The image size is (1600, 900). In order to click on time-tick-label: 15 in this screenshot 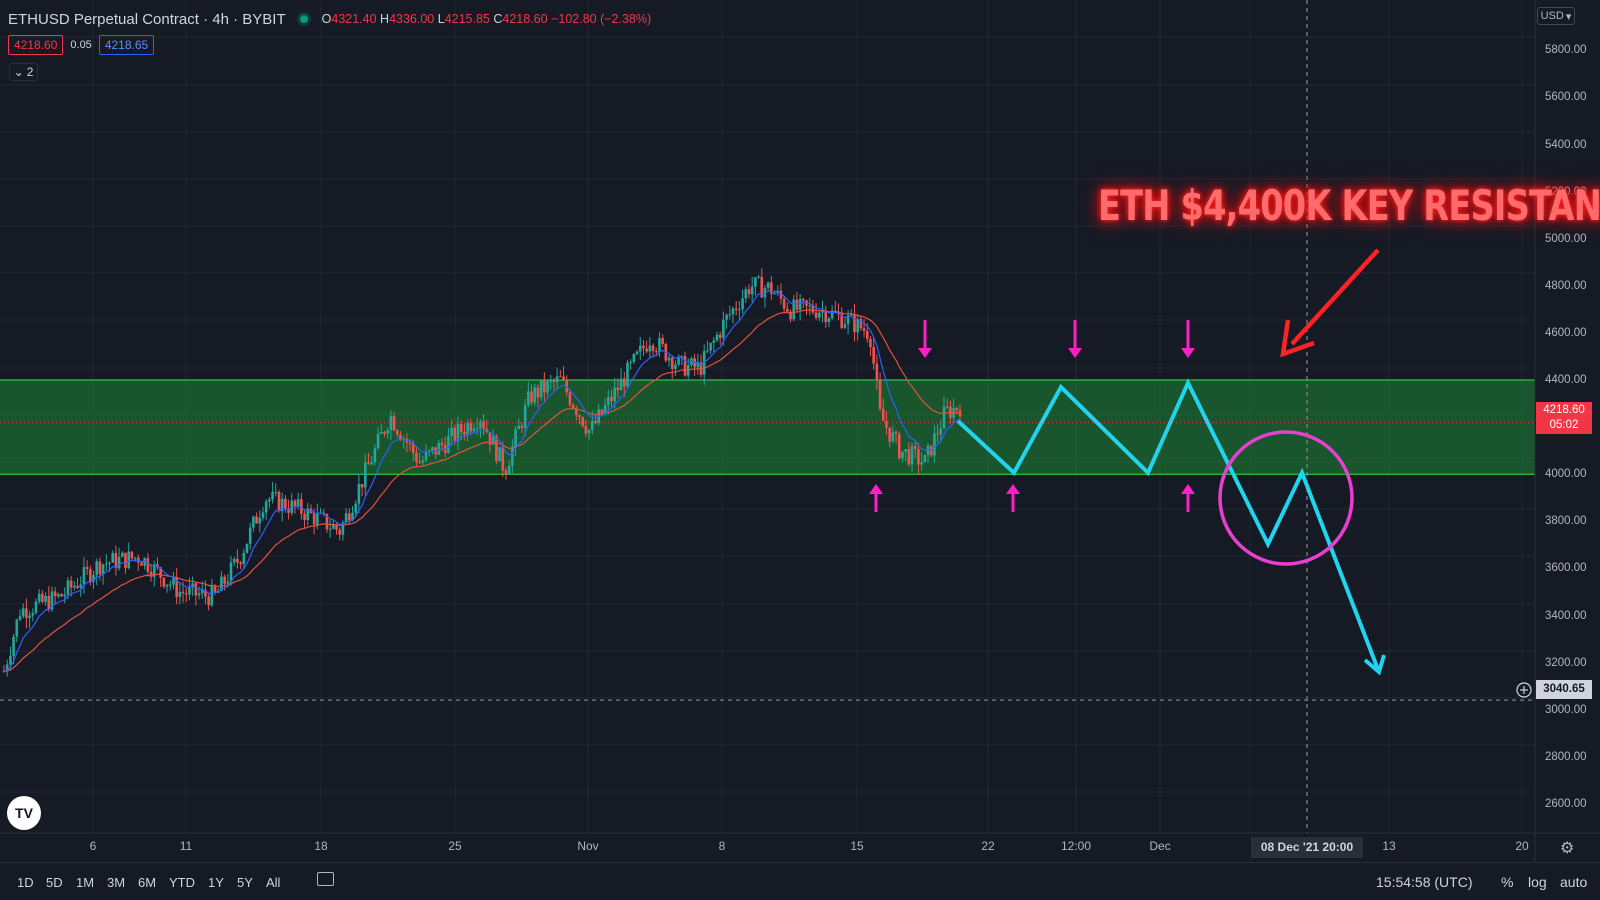, I will do `click(857, 846)`.